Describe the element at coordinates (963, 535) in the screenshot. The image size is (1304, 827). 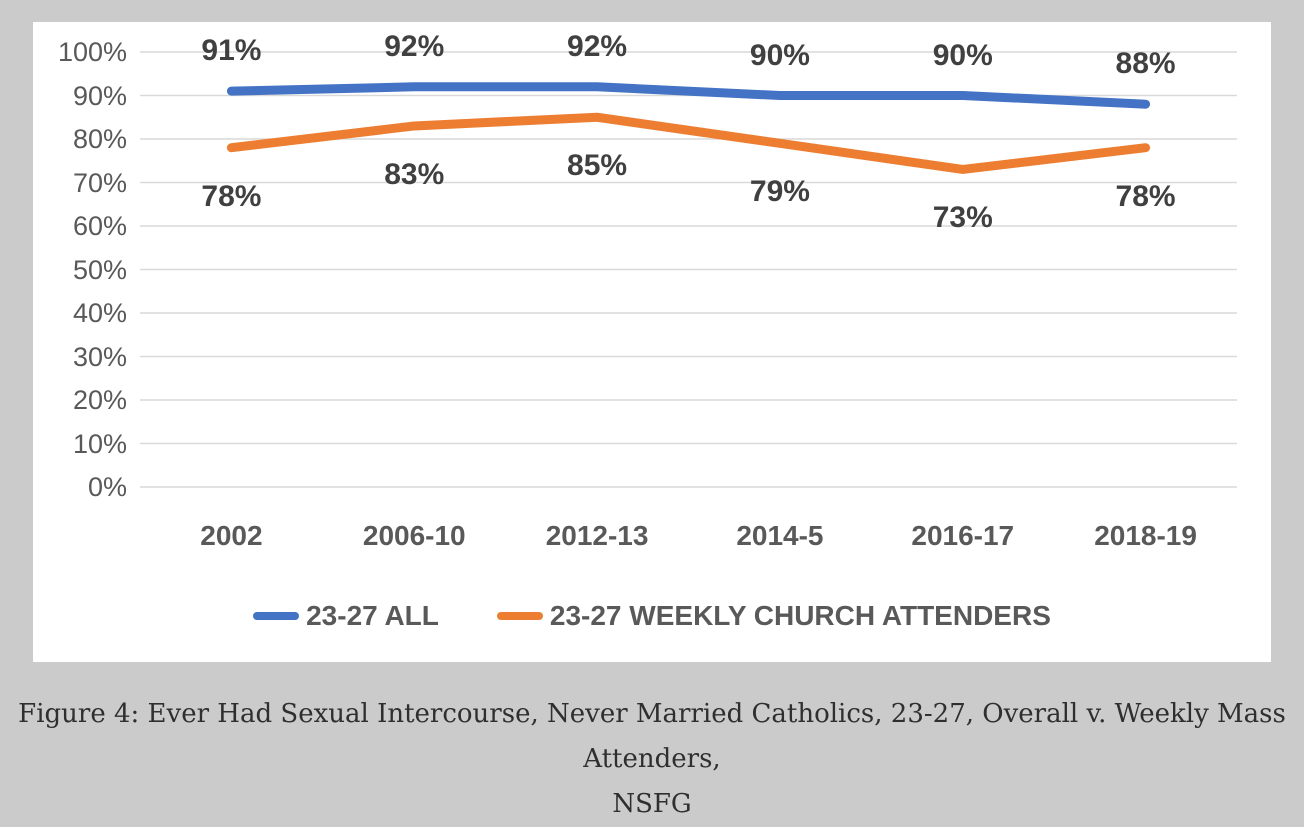
I see `x-tick-label: 2016-17` at that location.